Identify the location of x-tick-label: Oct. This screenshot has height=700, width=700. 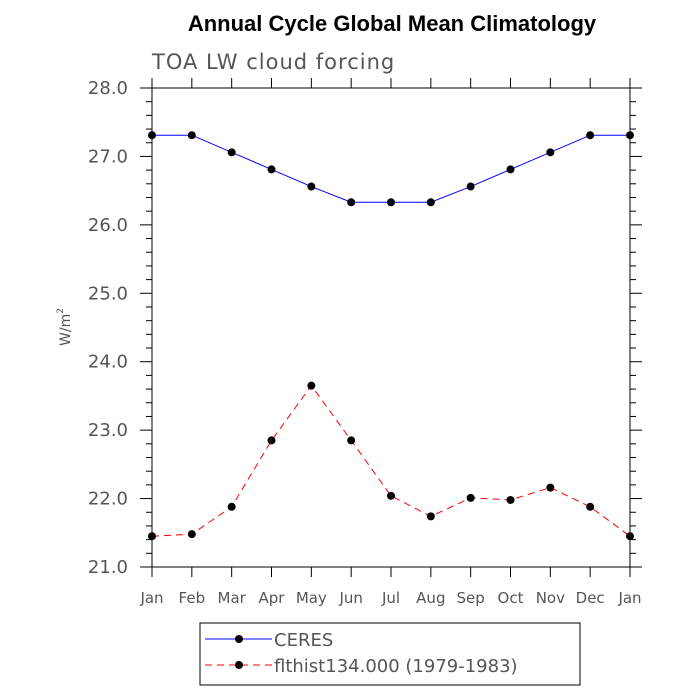
(511, 598).